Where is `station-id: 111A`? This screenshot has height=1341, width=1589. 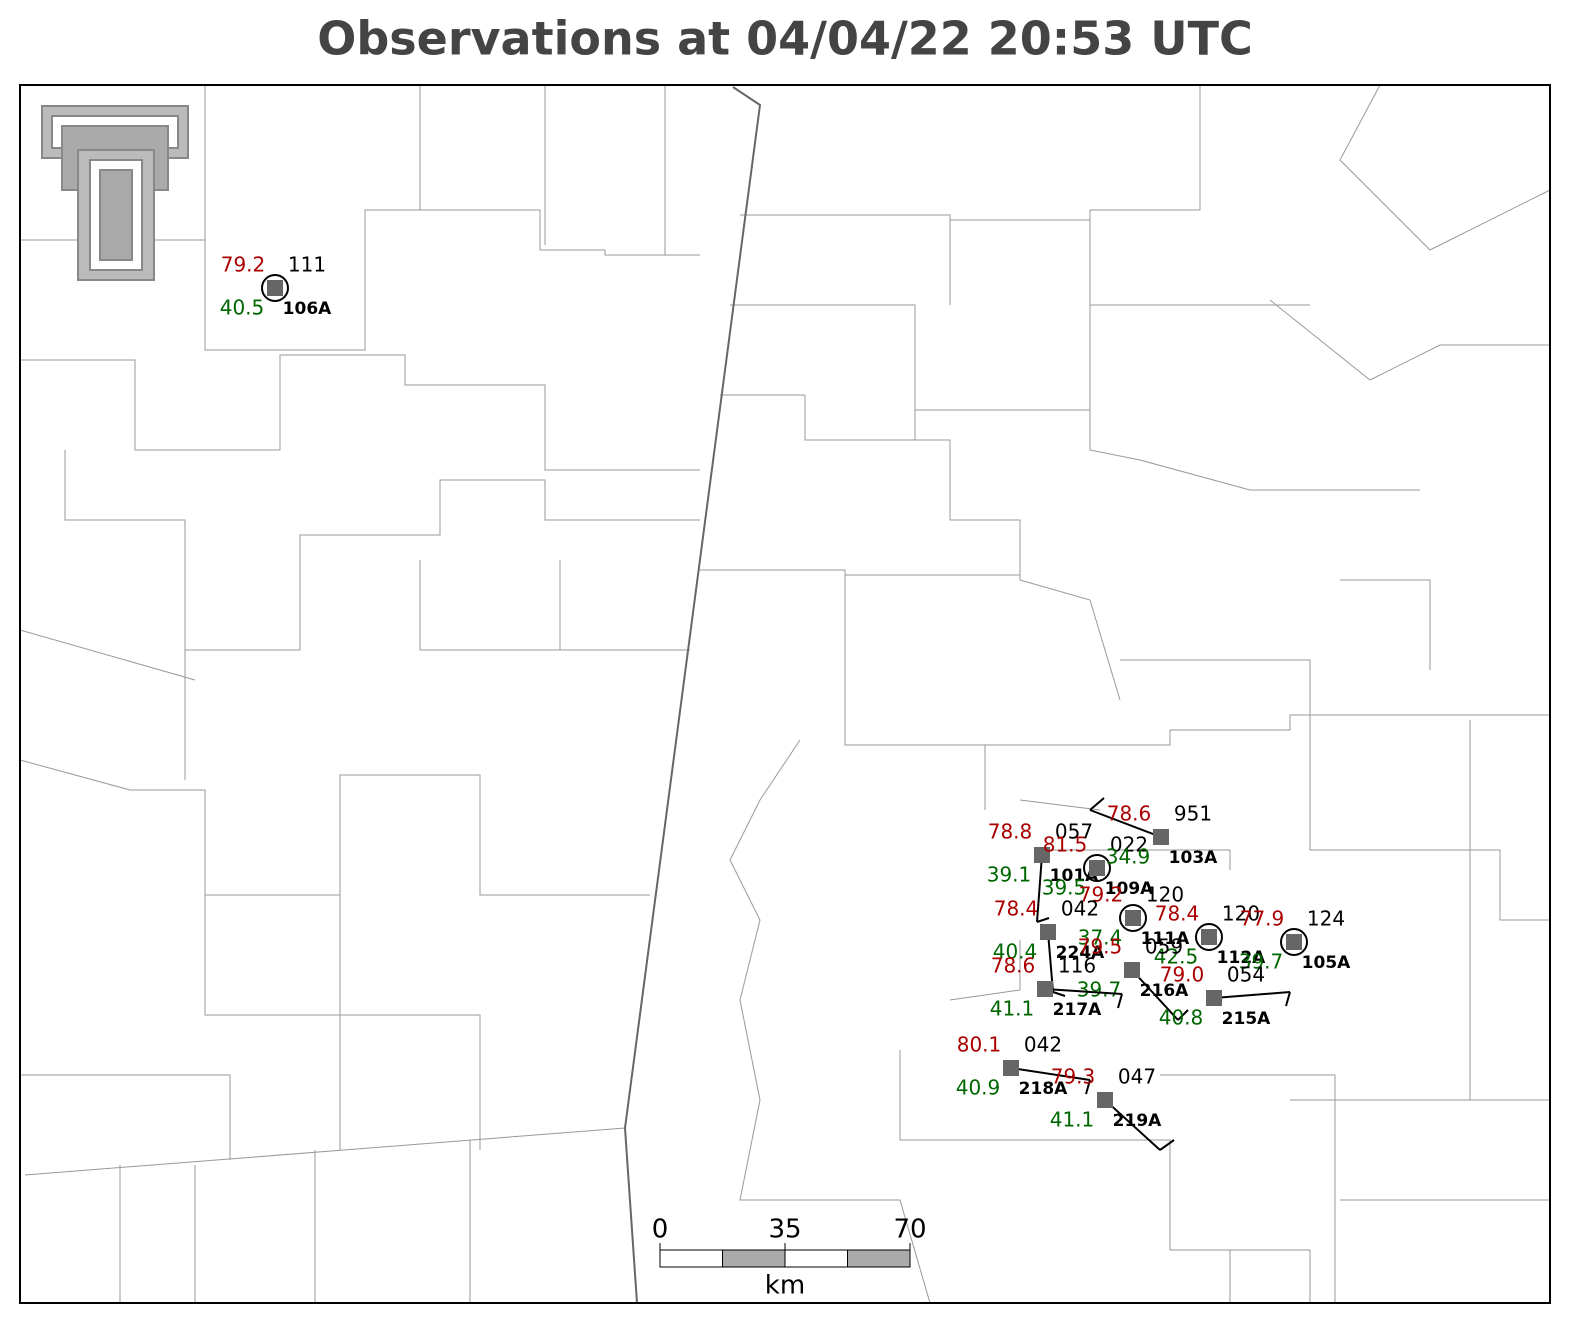 station-id: 111A is located at coordinates (1165, 939).